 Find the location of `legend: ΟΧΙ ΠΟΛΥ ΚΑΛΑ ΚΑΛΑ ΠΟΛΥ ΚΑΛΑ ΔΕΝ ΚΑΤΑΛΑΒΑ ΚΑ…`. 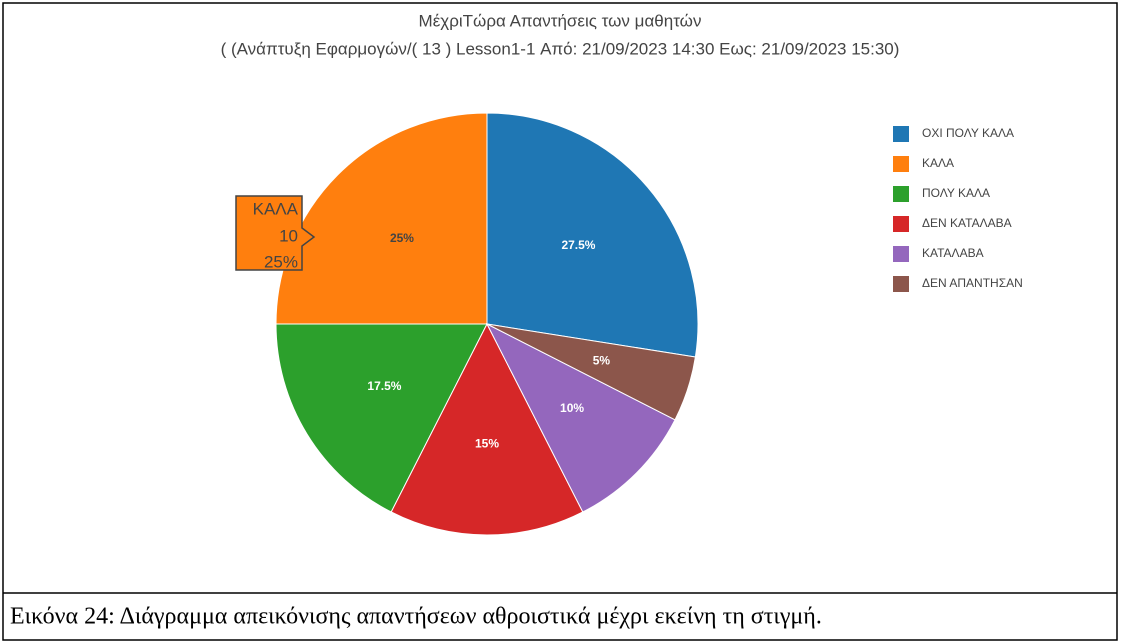

legend: ΟΧΙ ΠΟΛΥ ΚΑΛΑ ΚΑΛΑ ΠΟΛΥ ΚΑΛΑ ΔΕΝ ΚΑΤΑΛΑΒΑ ΚΑ… is located at coordinates (958, 209).